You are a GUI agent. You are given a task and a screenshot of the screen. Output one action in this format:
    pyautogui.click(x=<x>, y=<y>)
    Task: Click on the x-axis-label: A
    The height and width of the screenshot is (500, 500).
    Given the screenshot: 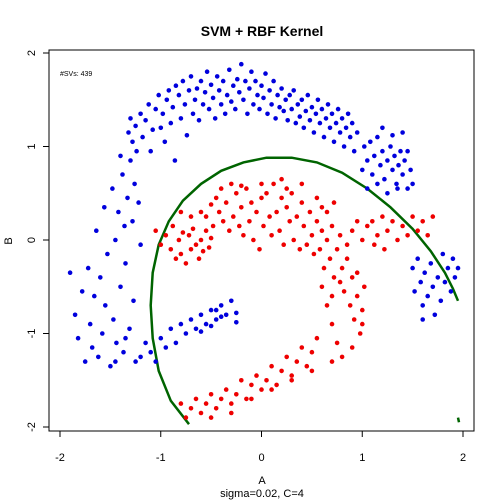 What is the action you would take?
    pyautogui.click(x=262, y=481)
    